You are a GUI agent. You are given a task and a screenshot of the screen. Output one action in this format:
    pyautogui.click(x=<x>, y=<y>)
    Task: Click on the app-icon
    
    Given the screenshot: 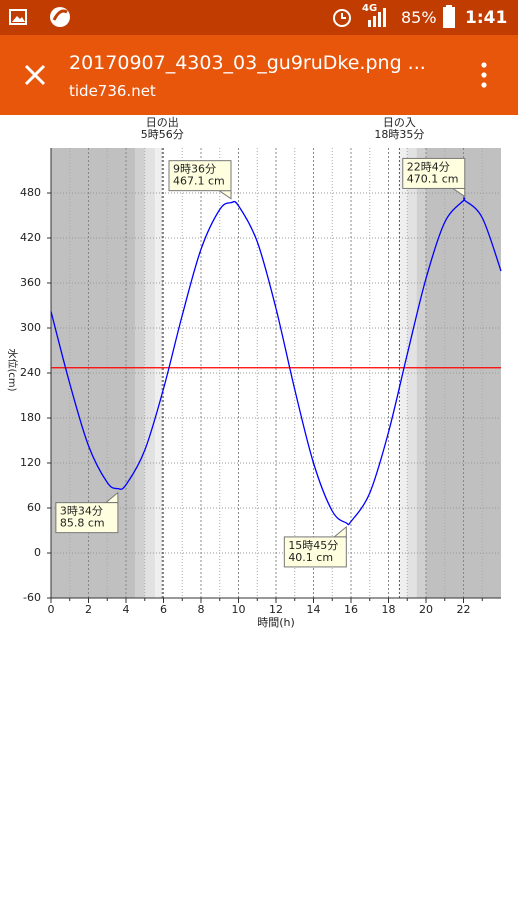 What is the action you would take?
    pyautogui.click(x=60, y=17)
    